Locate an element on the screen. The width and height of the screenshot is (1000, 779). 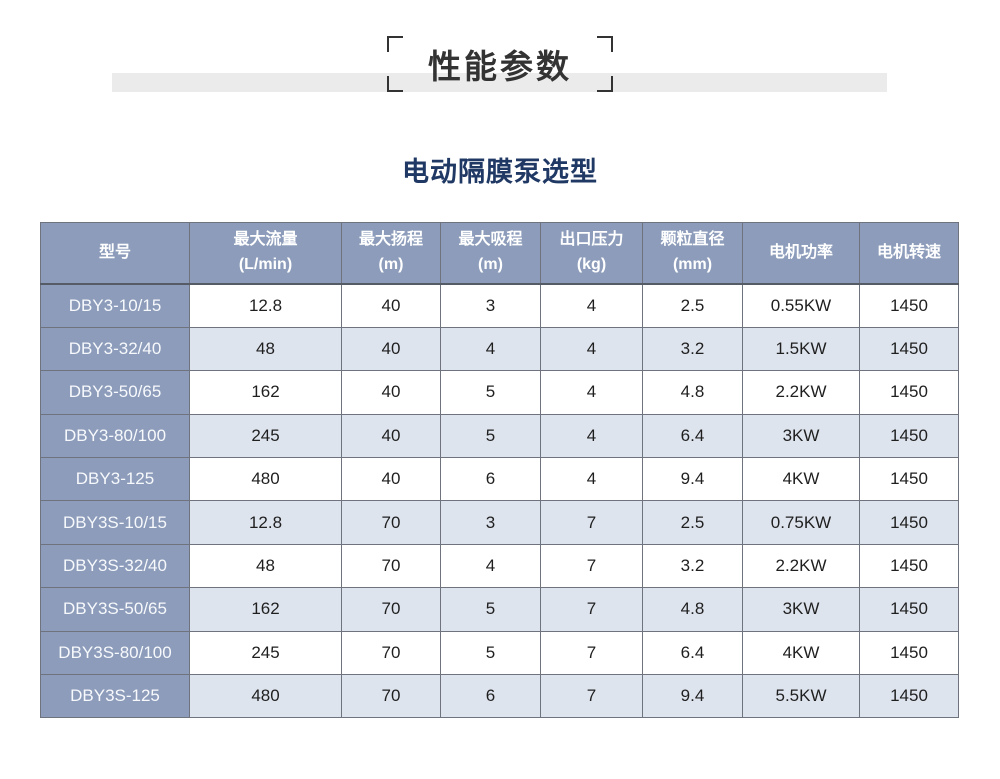
column-header: 电机功率 is located at coordinates (801, 253).